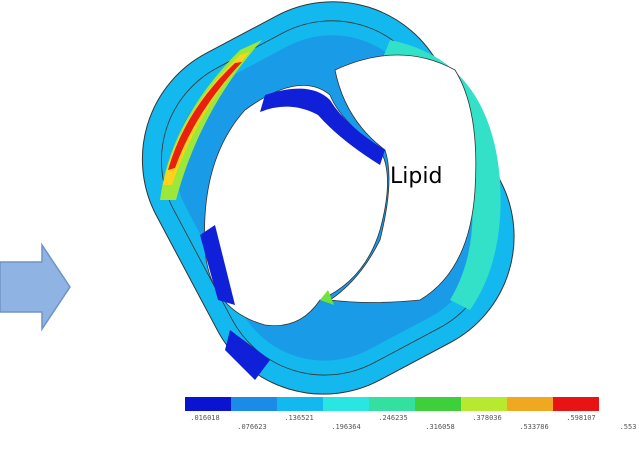  Describe the element at coordinates (35, 287) in the screenshot. I see `arrow` at that location.